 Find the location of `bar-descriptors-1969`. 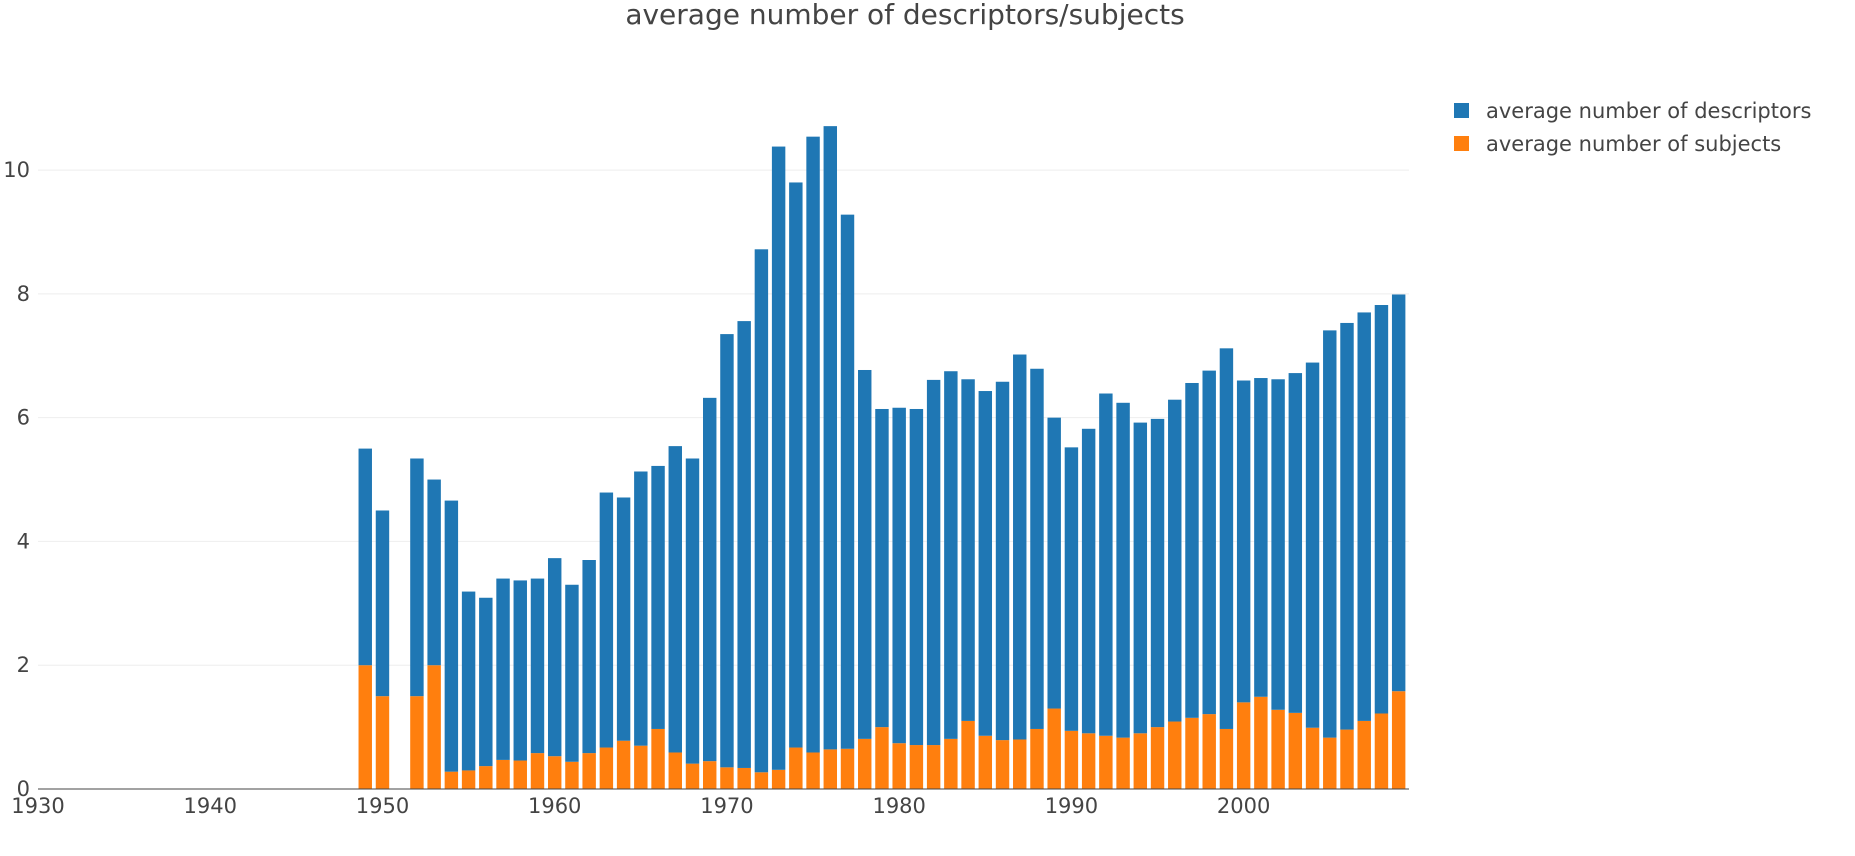

bar-descriptors-1969 is located at coordinates (710, 579).